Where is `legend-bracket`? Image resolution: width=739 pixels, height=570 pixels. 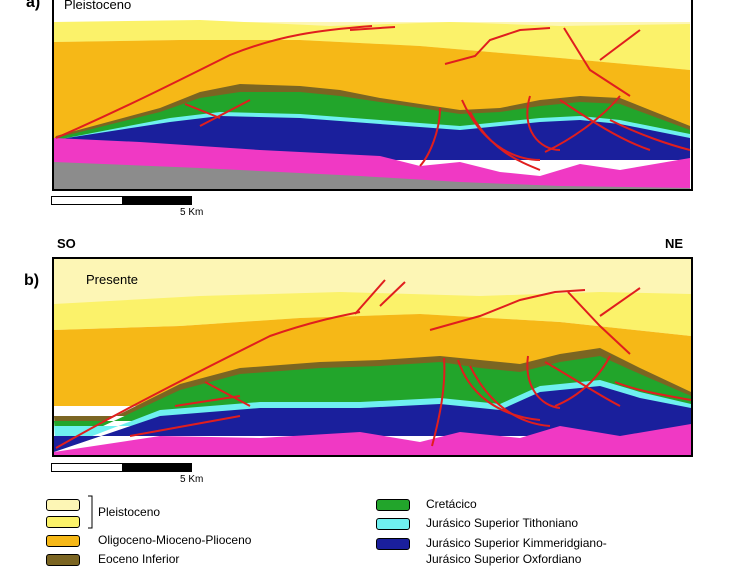
legend-bracket is located at coordinates (90, 512).